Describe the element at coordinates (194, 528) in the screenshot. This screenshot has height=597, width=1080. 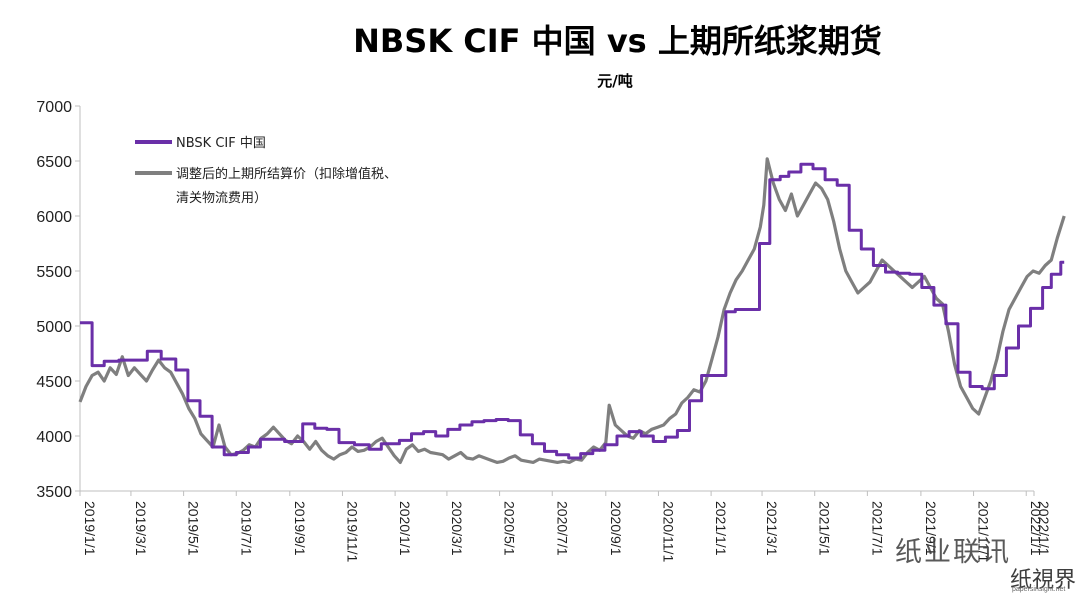
I see `x-tick-label: 2019/5/1` at that location.